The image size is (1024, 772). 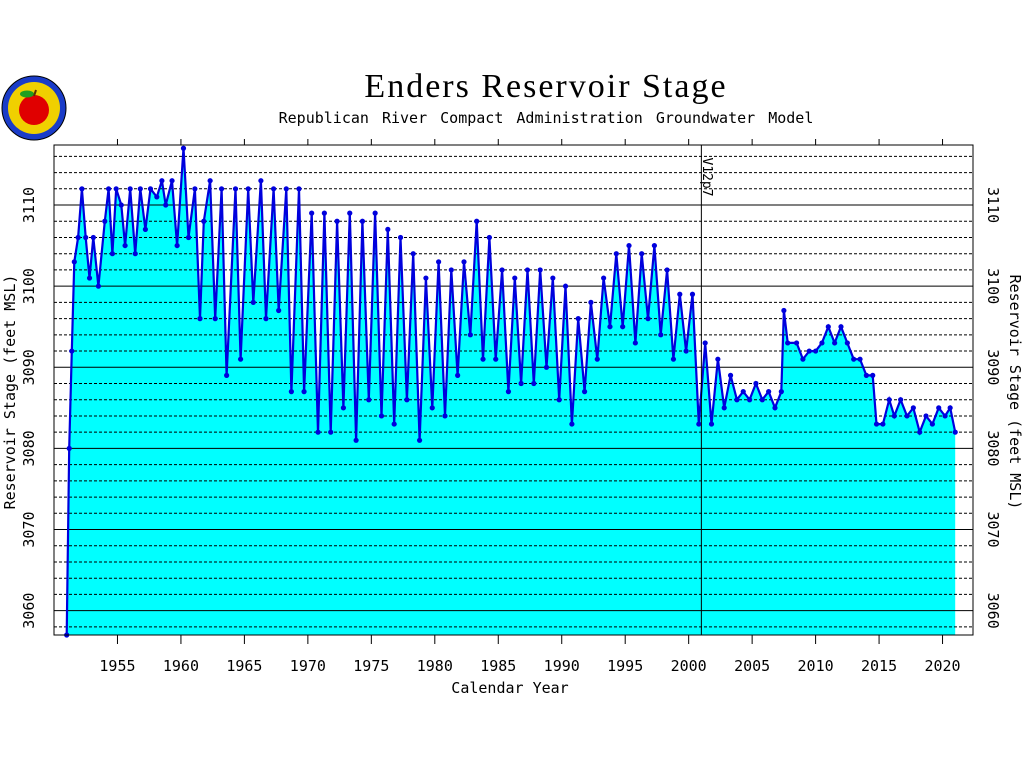 What do you see at coordinates (625, 666) in the screenshot?
I see `x-tick-label: 1995` at bounding box center [625, 666].